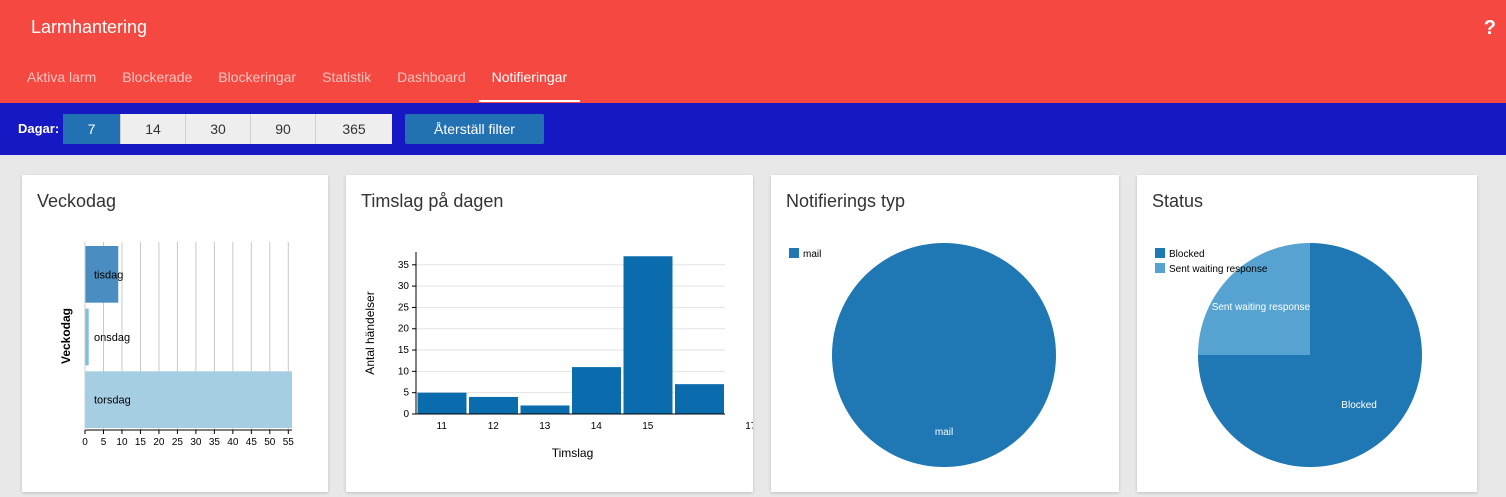 Image resolution: width=1506 pixels, height=497 pixels. What do you see at coordinates (77, 201) in the screenshot?
I see `weekday-card-title: Veckodag` at bounding box center [77, 201].